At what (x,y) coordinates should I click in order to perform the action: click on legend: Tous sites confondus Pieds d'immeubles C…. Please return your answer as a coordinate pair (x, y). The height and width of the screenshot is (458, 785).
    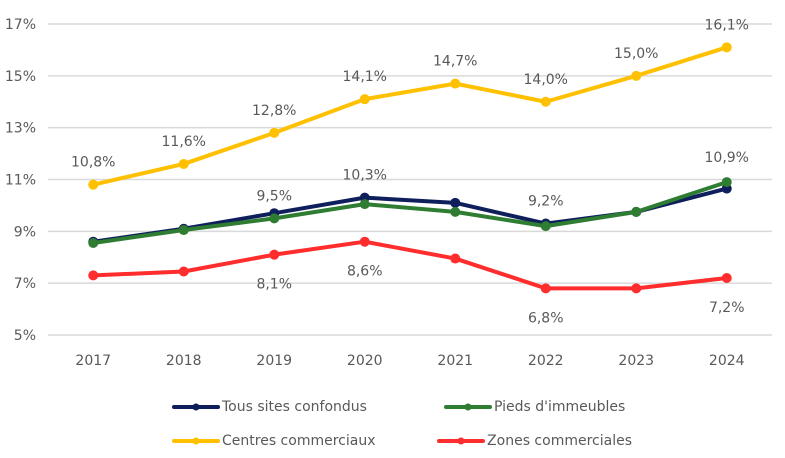
    Looking at the image, I should click on (407, 424).